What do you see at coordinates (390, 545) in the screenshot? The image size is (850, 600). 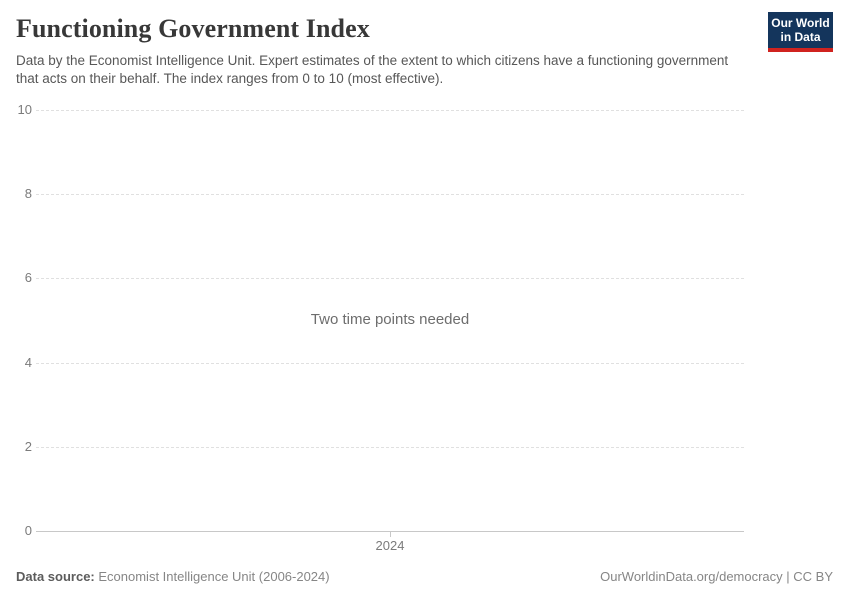 I see `x-axis-tick-label: 2024` at bounding box center [390, 545].